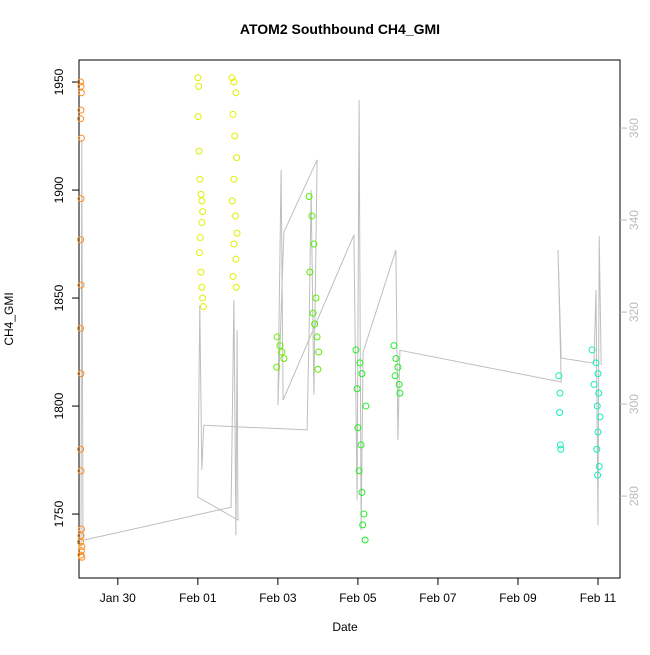 The height and width of the screenshot is (655, 650). I want to click on x-tick-label: Feb 05, so click(358, 598).